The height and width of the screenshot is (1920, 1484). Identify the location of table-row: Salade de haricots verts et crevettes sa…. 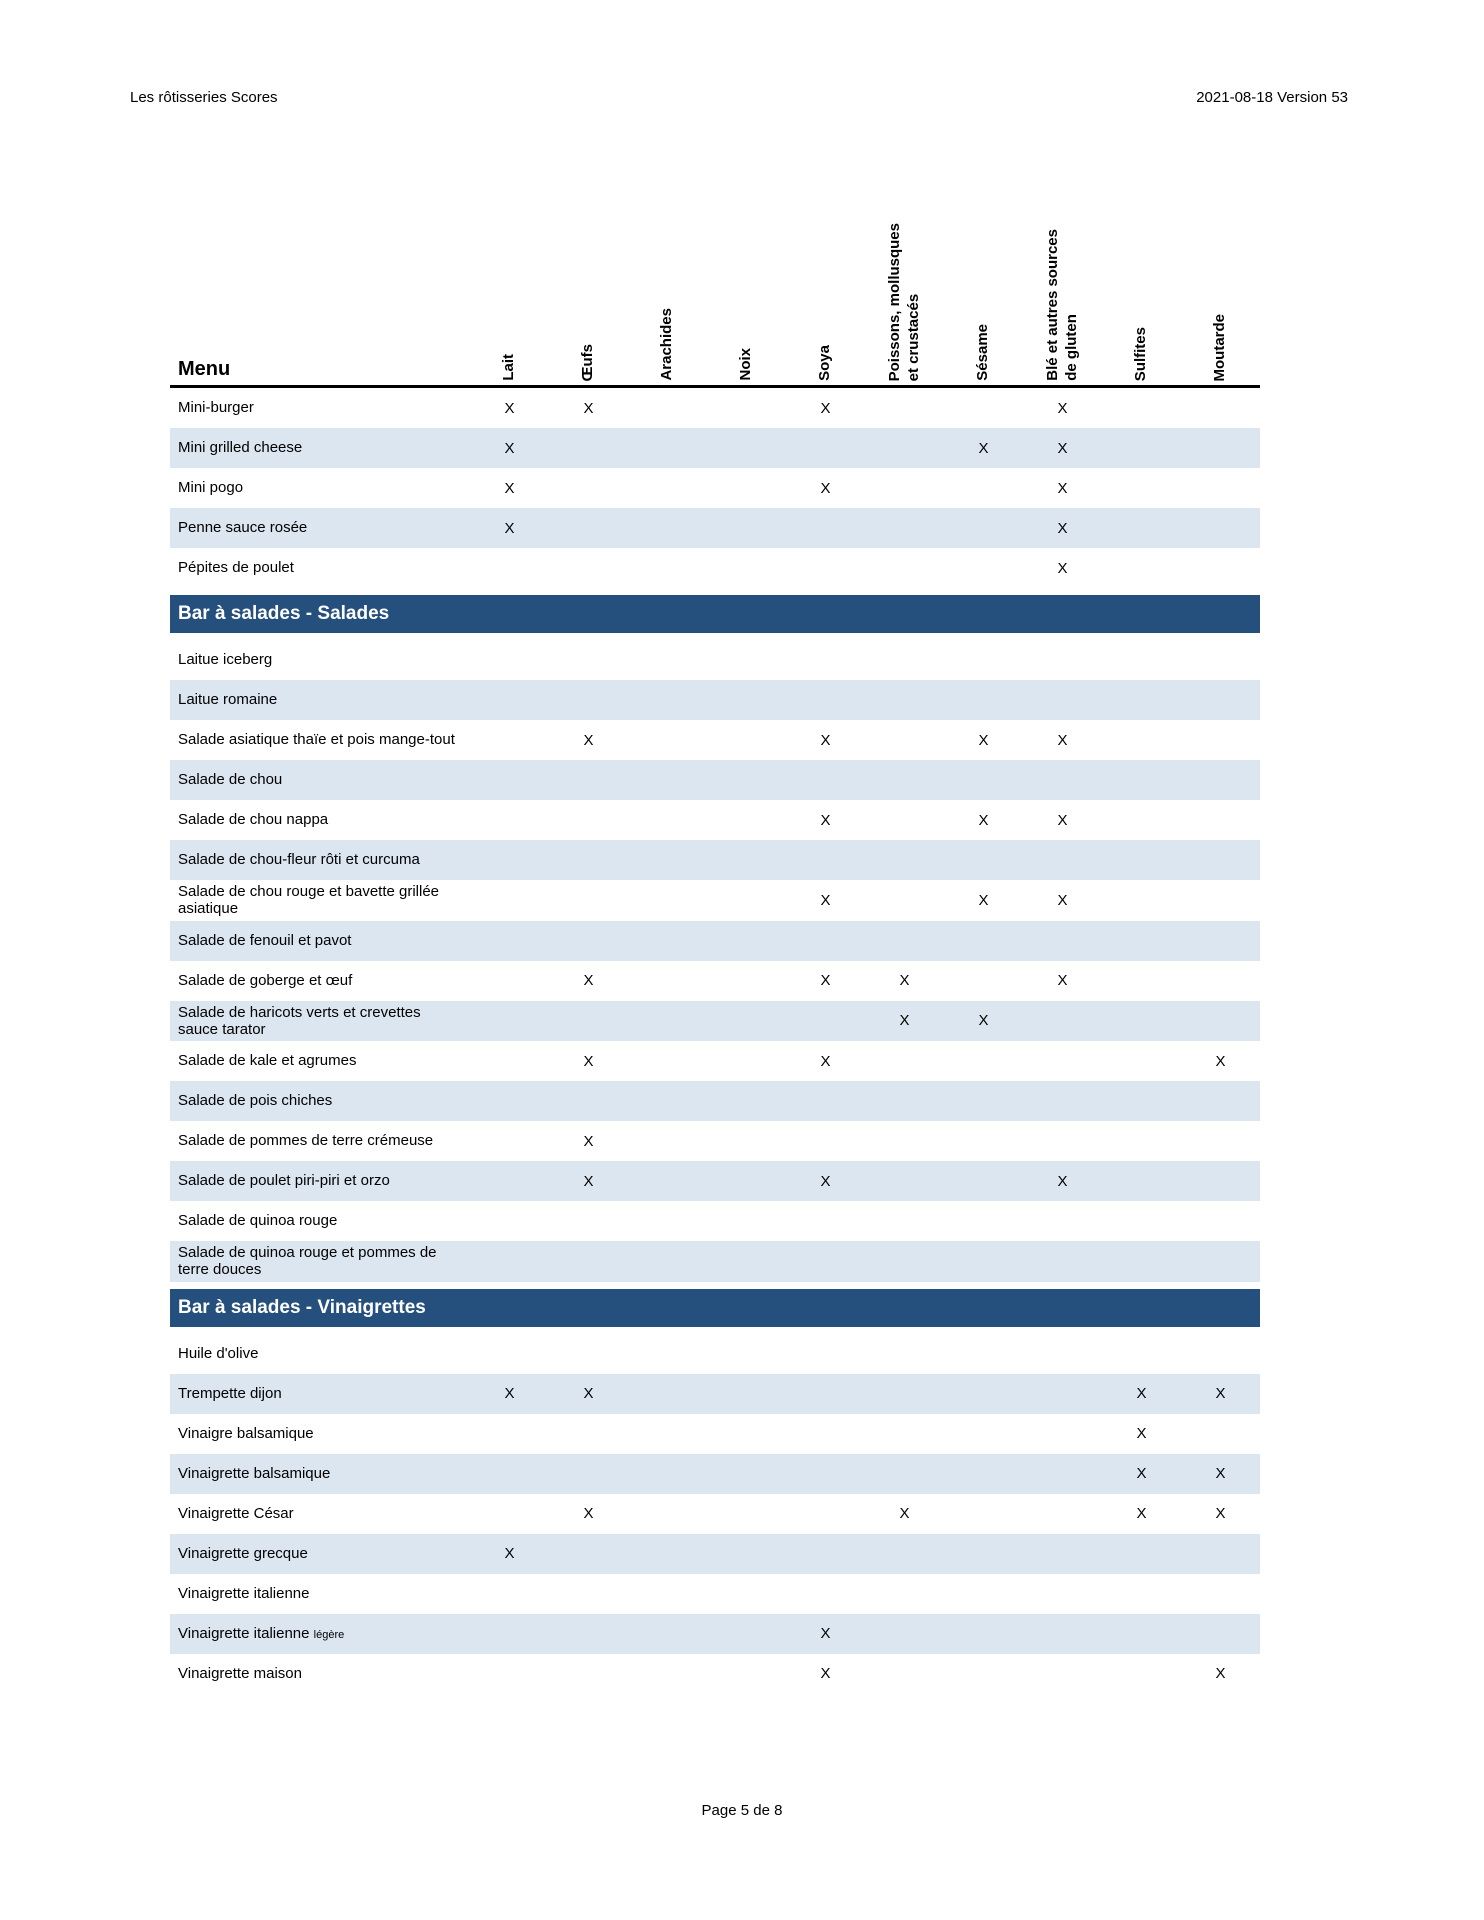
(715, 1020).